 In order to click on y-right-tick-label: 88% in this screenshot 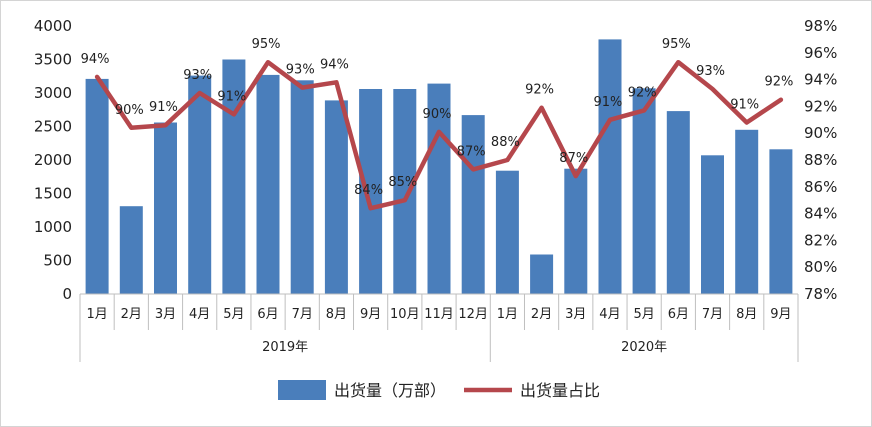, I will do `click(820, 160)`.